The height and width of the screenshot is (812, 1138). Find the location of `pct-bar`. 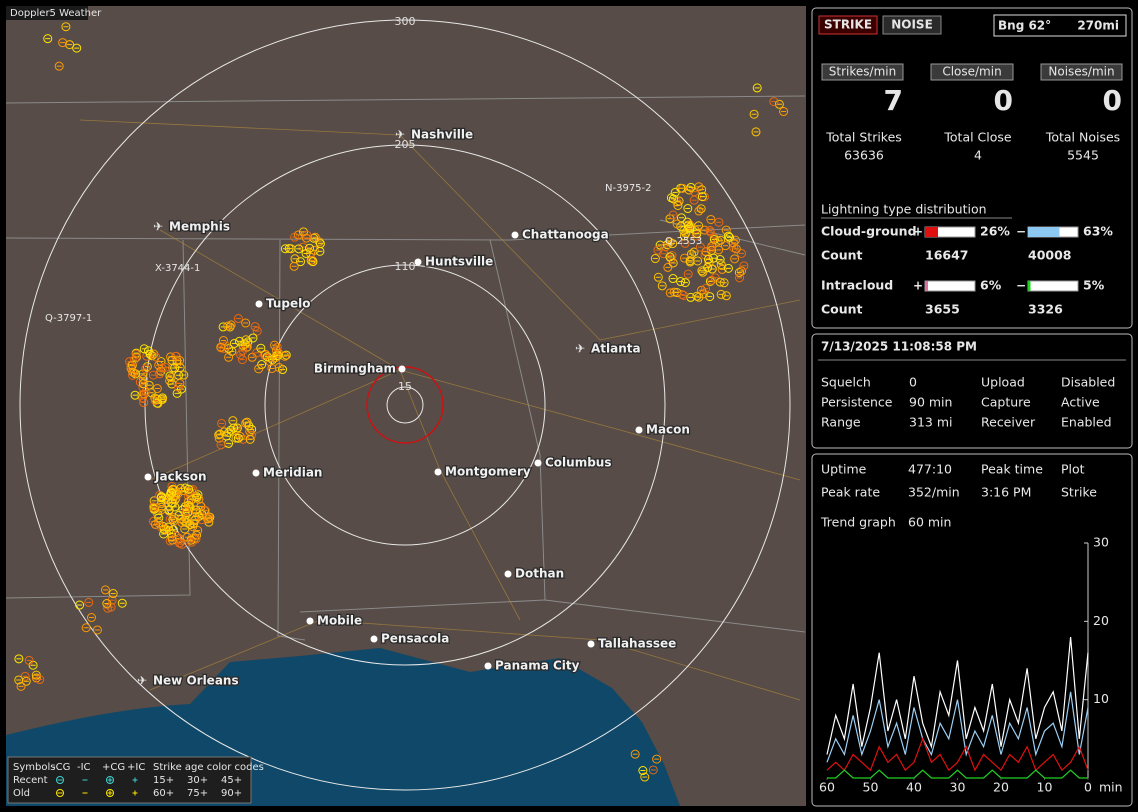

pct-bar is located at coordinates (931, 232).